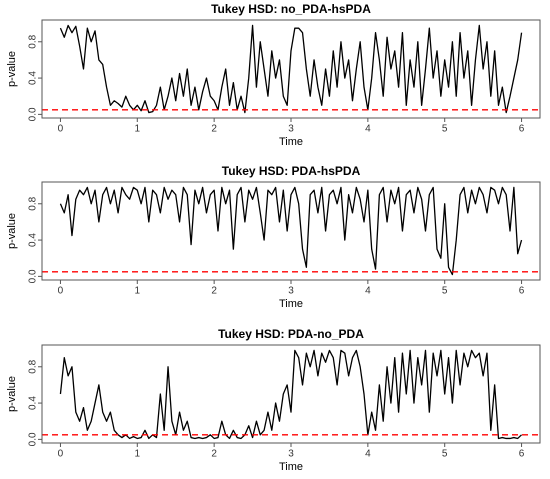 This screenshot has width=550, height=479. Describe the element at coordinates (291, 9) in the screenshot. I see `chart-title: Tukey HSD: no_PDA-hsPDA` at that location.